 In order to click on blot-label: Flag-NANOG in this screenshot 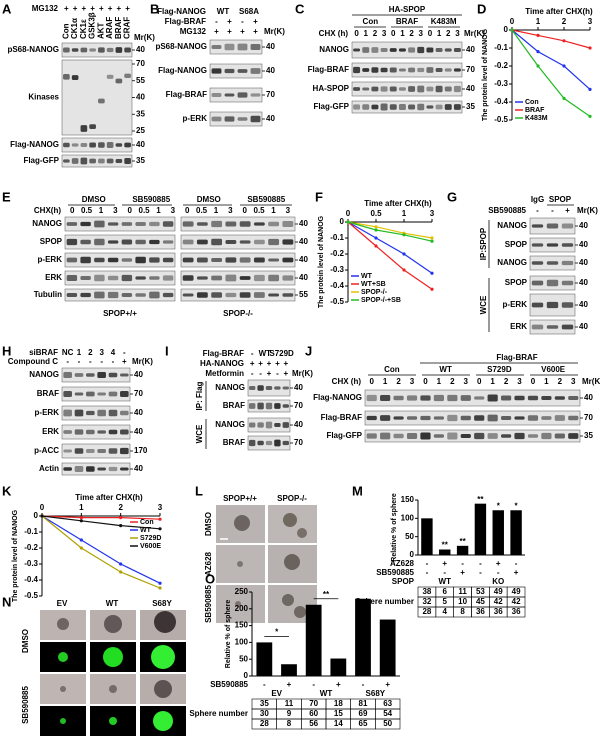, I will do `click(182, 70)`.